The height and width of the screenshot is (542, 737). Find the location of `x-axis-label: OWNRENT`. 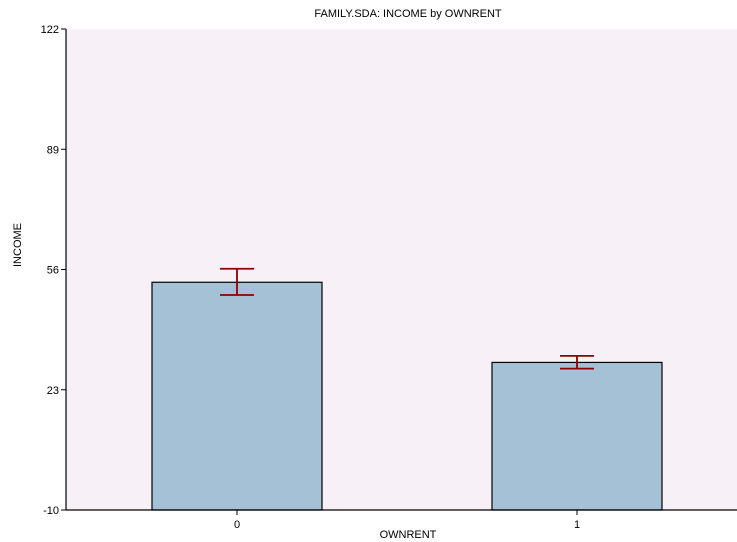

x-axis-label: OWNRENT is located at coordinates (408, 535).